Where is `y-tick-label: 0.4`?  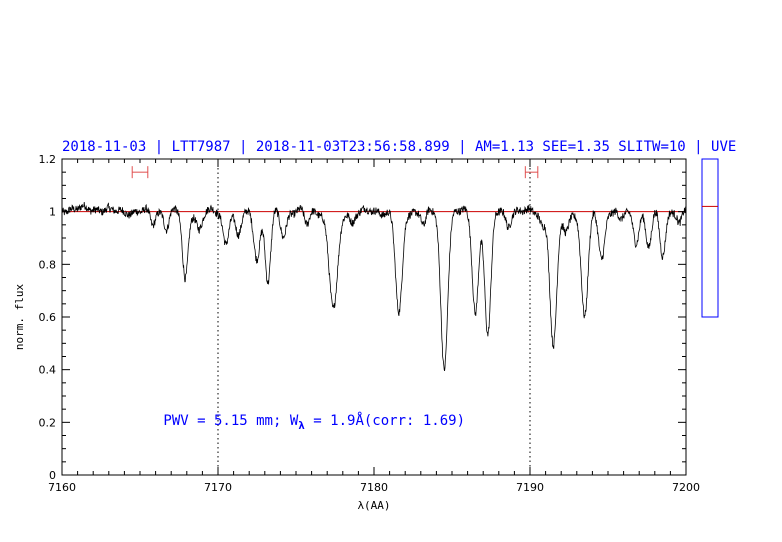
y-tick-label: 0.4 is located at coordinates (48, 370).